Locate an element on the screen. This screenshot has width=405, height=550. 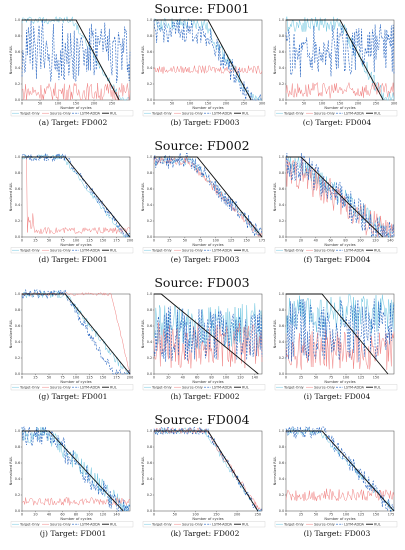
panel-caption: (b) Target: FD003 is located at coordinates (204, 122).